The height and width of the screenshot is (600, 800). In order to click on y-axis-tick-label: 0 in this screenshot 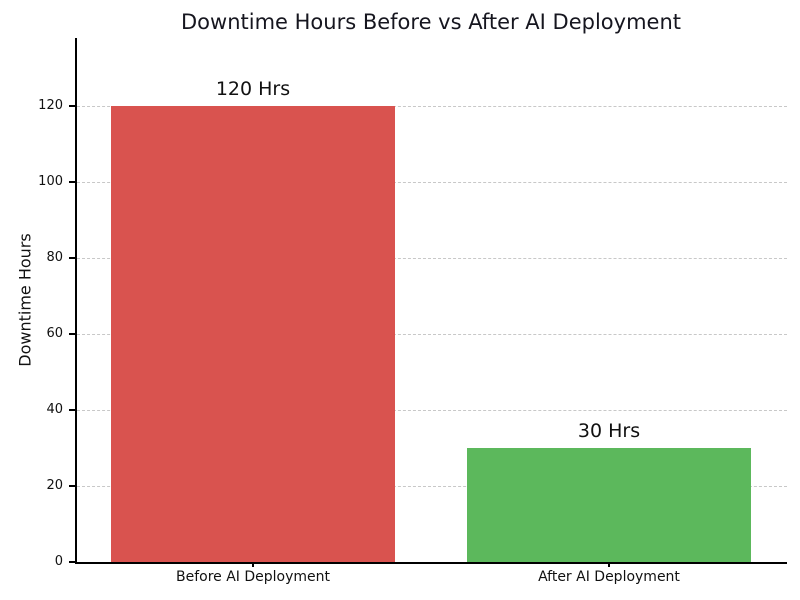, I will do `click(58, 561)`.